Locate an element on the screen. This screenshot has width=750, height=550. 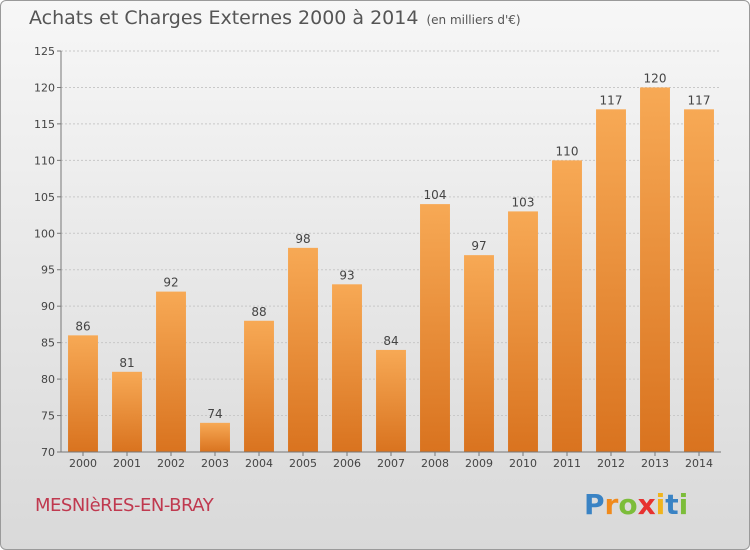
bar-value-label: 97 is located at coordinates (478, 246).